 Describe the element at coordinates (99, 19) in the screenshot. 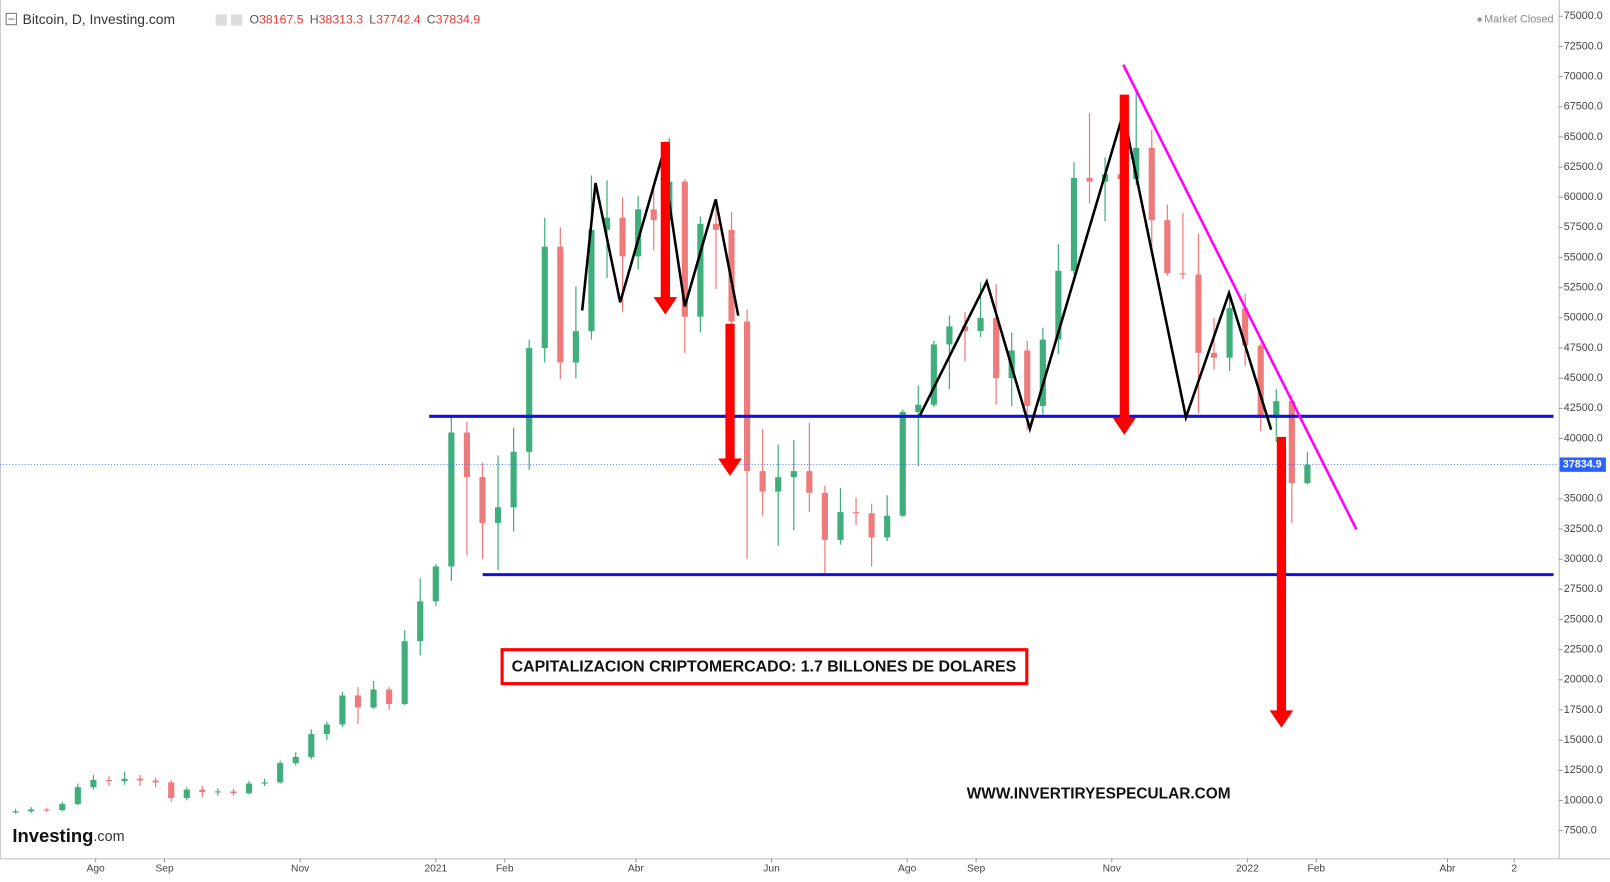

I see `symbol-title: Bitcoin, D, Investing.com` at that location.